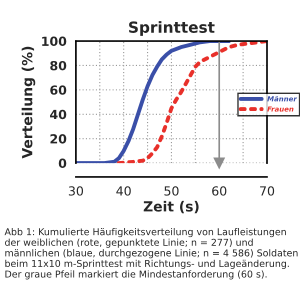 This screenshot has width=300, height=302. I want to click on chart-title: Sprinttest, so click(172, 28).